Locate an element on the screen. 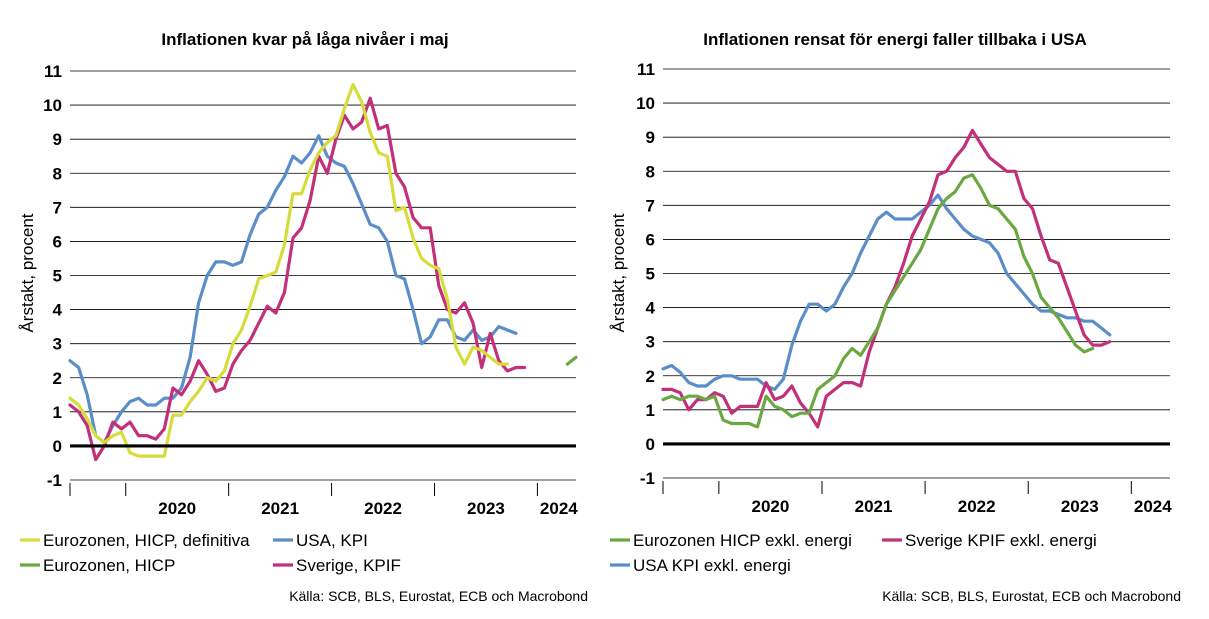  right-y-tick-label: 3 is located at coordinates (650, 342).